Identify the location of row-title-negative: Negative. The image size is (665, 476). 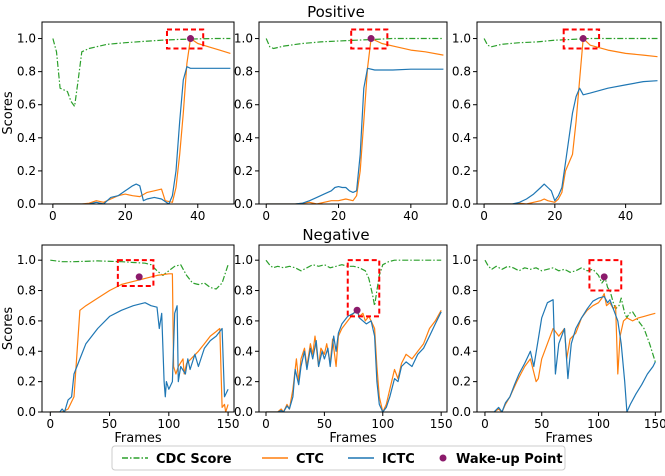
(335, 235).